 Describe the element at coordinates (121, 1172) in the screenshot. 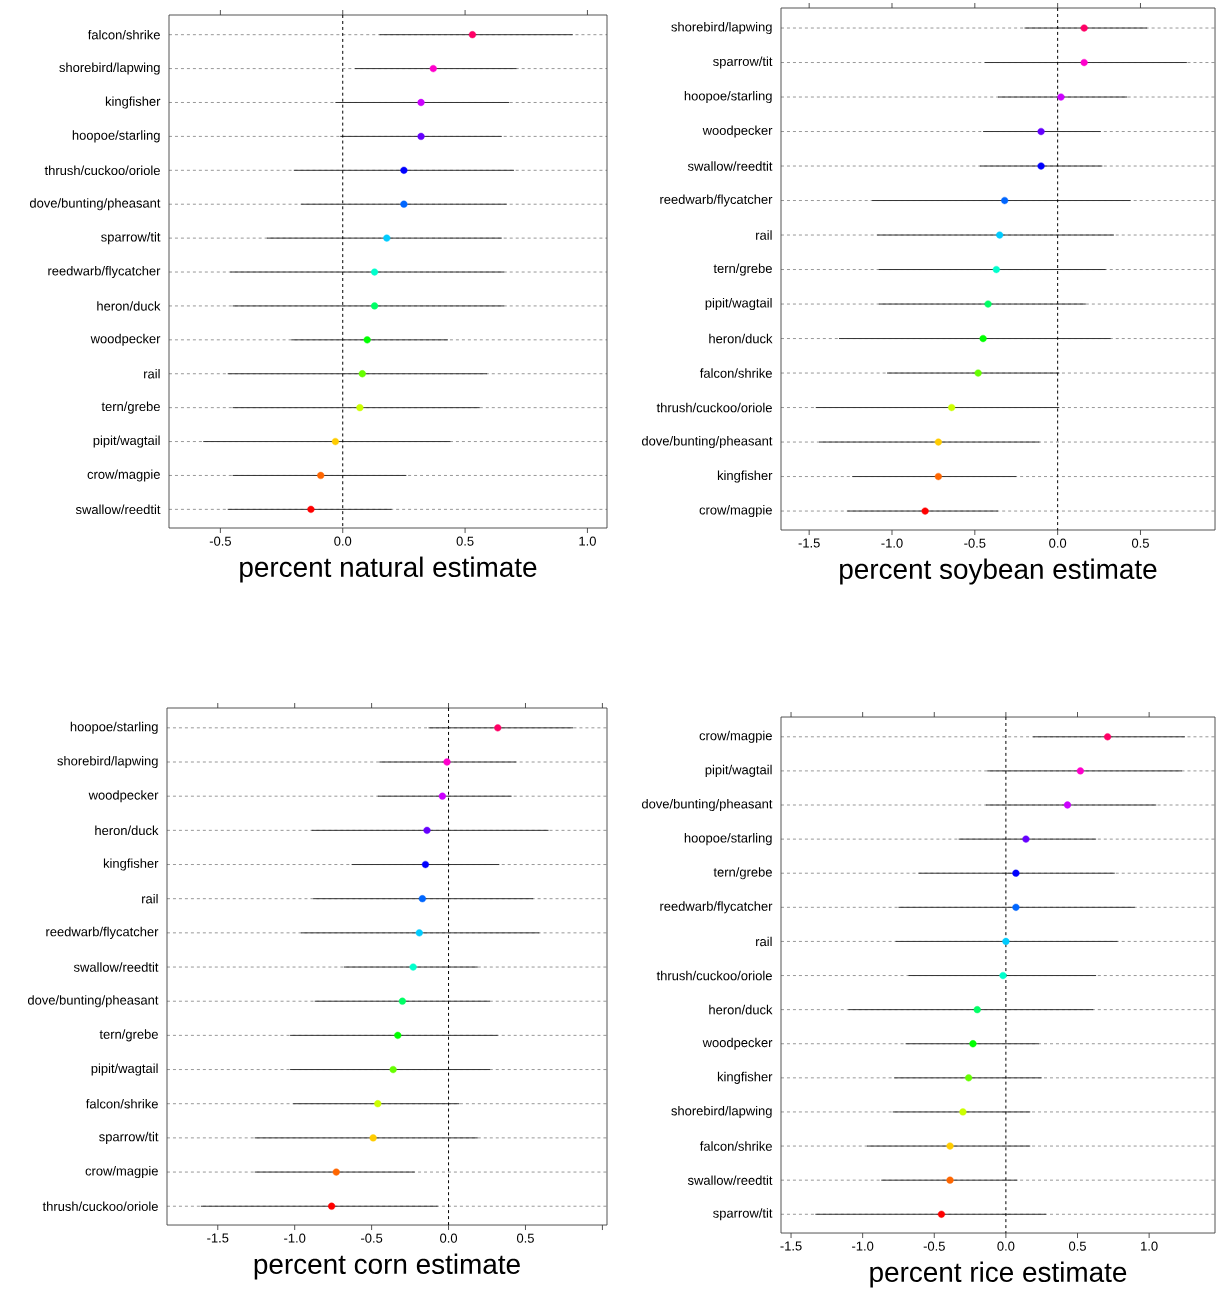

I see `y-tick-label: crow/magpie` at that location.